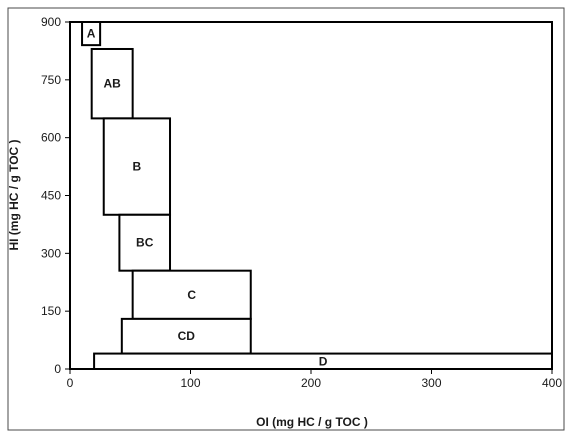 This screenshot has height=434, width=571. I want to click on x-axis-title: OI (mg HC / g TOC ), so click(312, 422).